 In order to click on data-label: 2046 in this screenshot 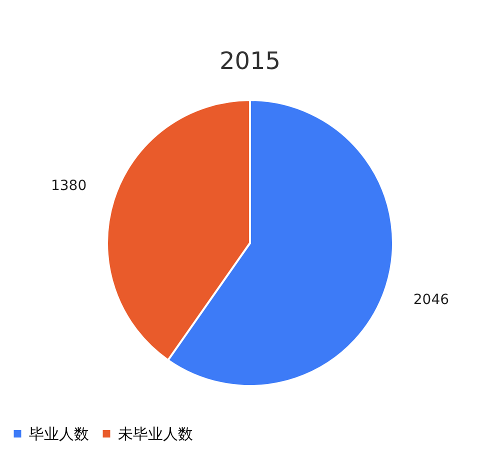, I will do `click(431, 300)`.